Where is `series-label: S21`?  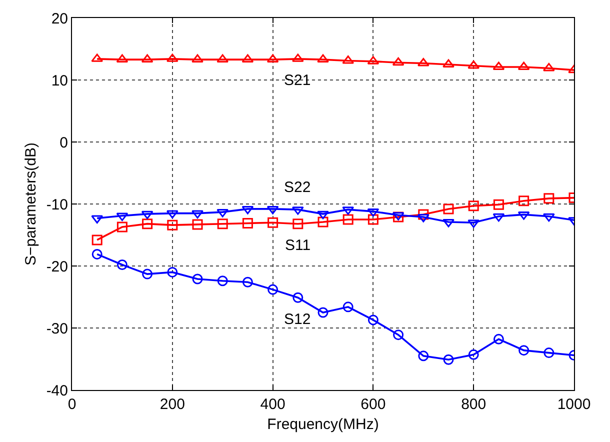
series-label: S21 is located at coordinates (297, 80).